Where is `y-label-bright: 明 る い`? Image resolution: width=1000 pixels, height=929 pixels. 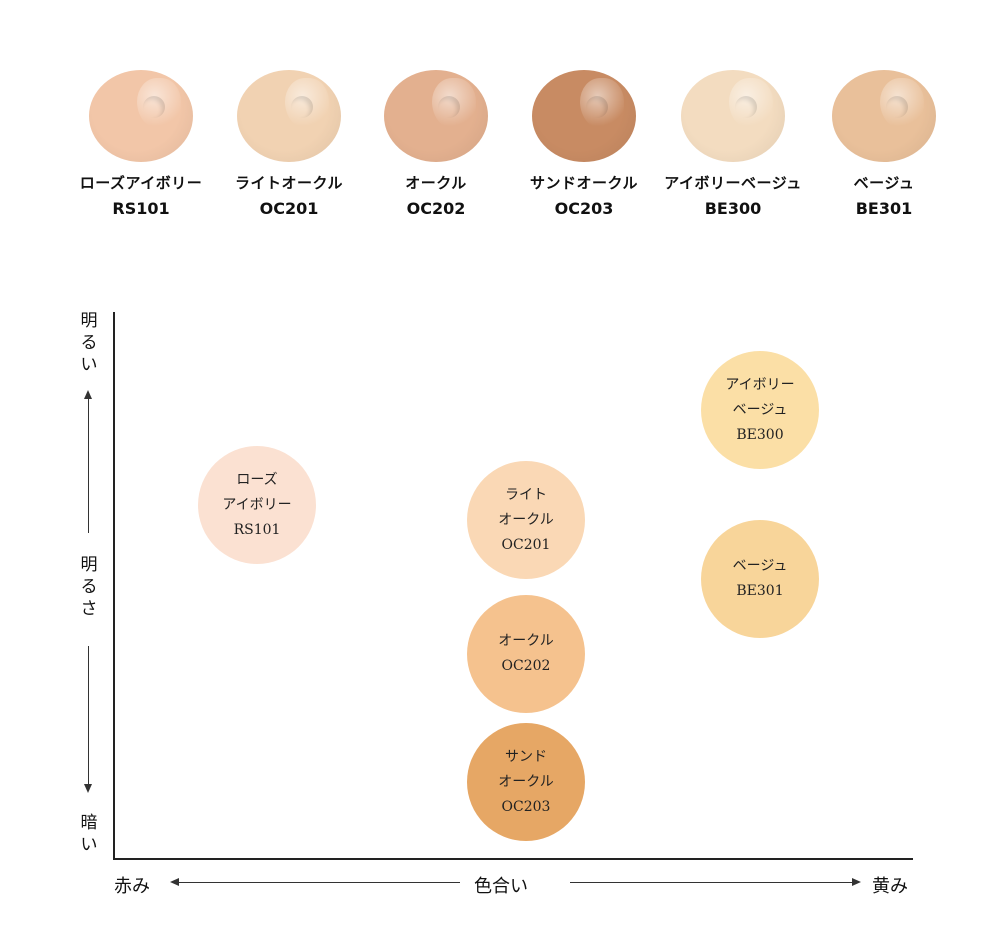
y-label-bright: 明 る い is located at coordinates (89, 343).